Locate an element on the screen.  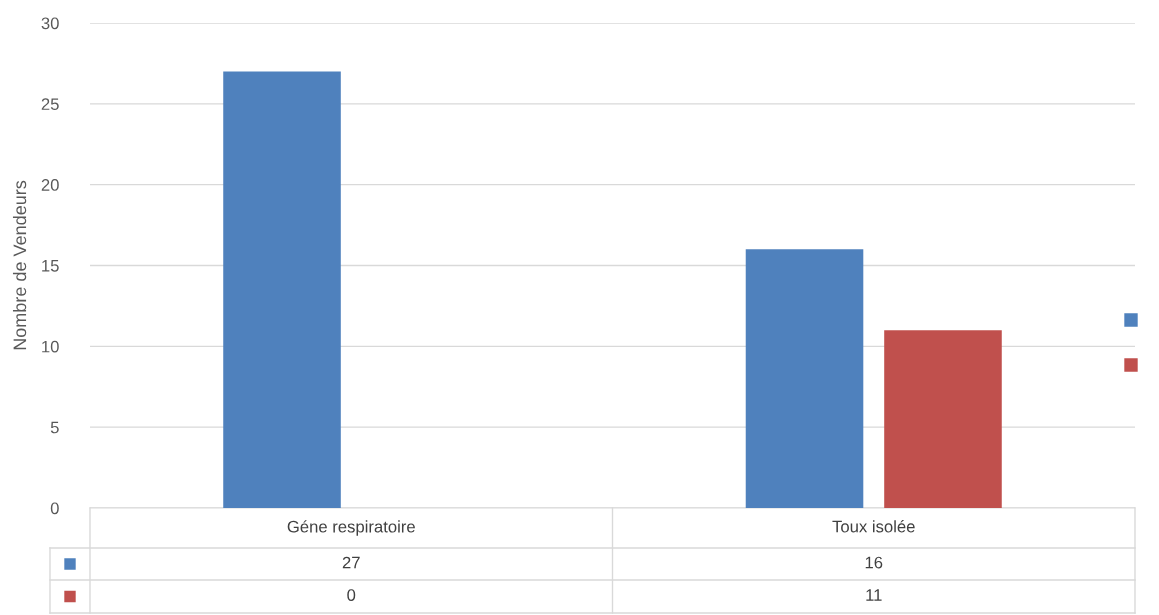
data-label: 27 is located at coordinates (351, 562).